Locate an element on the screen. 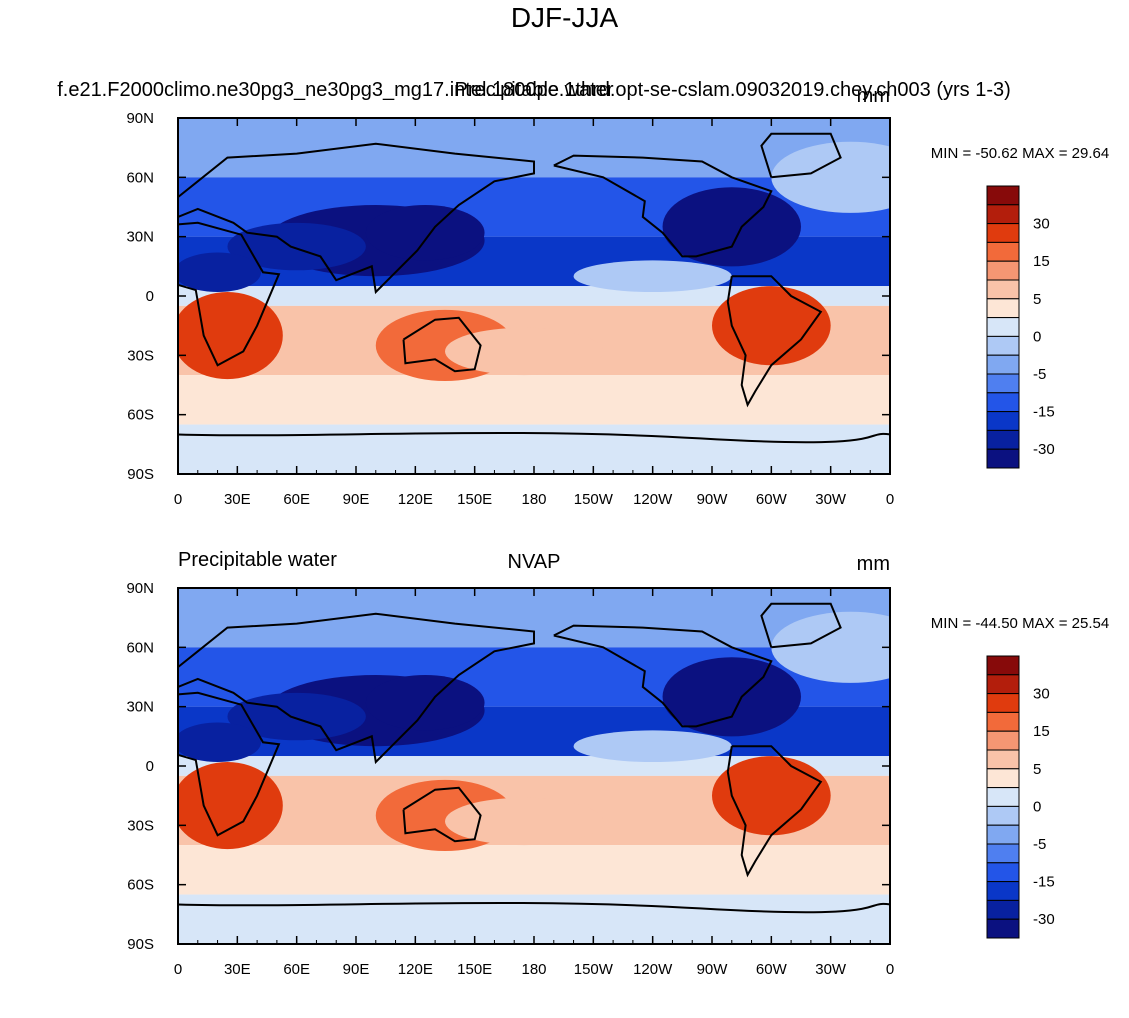 This screenshot has height=1018, width=1129. figure-title: DJF-JJA is located at coordinates (564, 17).